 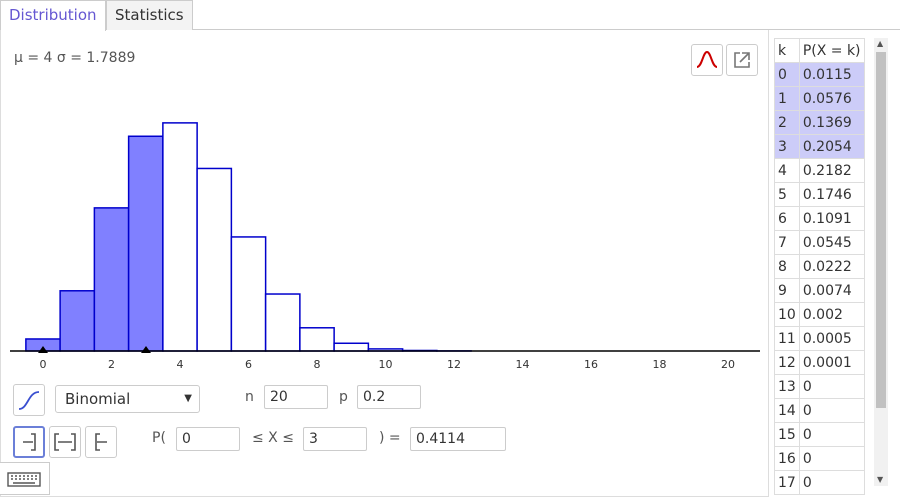 I want to click on left-sided-interval-icon, so click(x=29, y=442).